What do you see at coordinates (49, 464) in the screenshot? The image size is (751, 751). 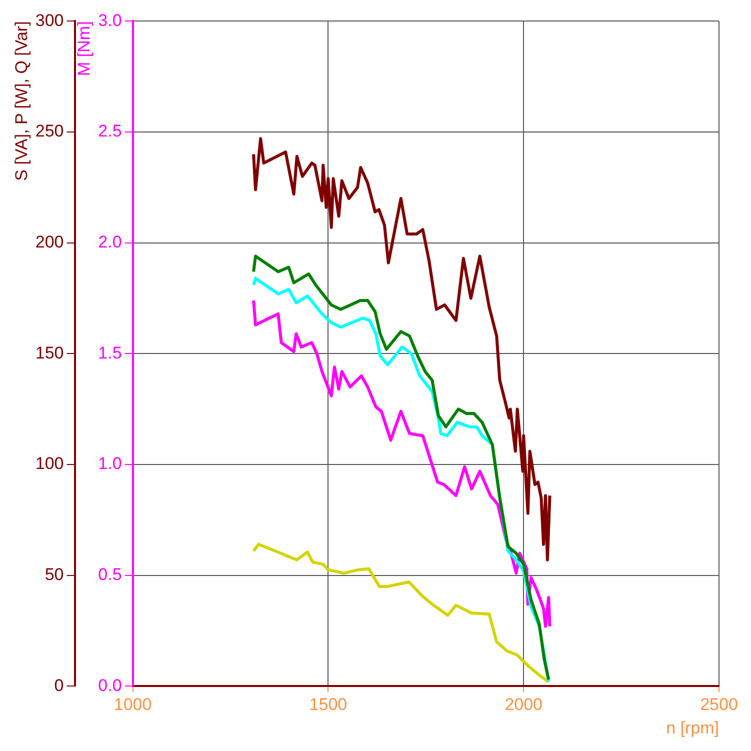 I see `y-tick-label: 100` at bounding box center [49, 464].